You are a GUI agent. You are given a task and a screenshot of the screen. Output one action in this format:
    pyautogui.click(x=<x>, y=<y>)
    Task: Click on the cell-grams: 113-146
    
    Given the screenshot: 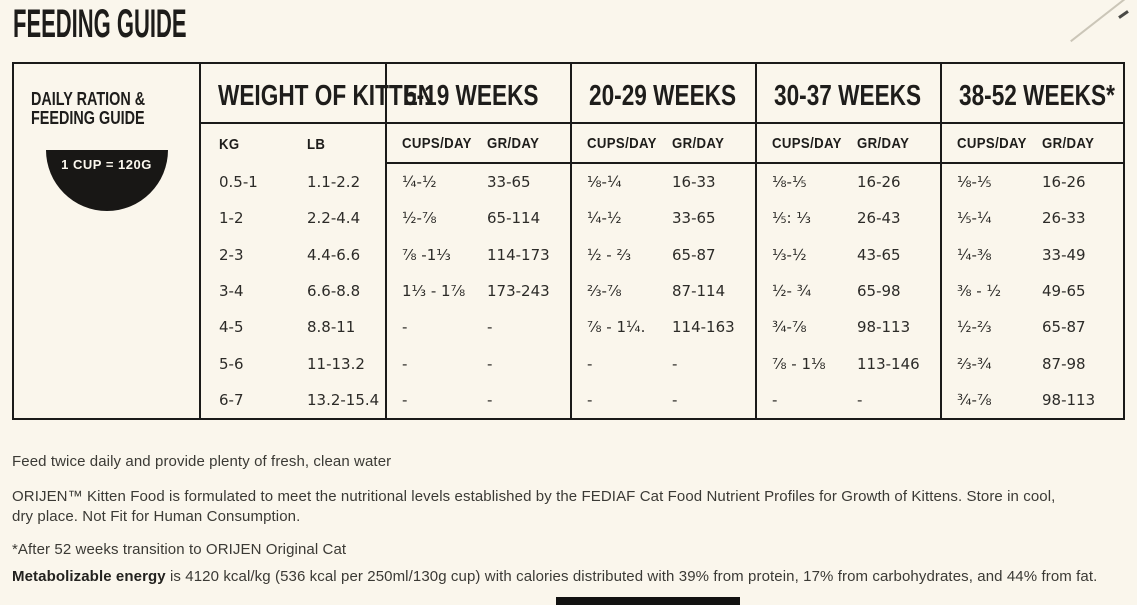 What is the action you would take?
    pyautogui.click(x=888, y=363)
    